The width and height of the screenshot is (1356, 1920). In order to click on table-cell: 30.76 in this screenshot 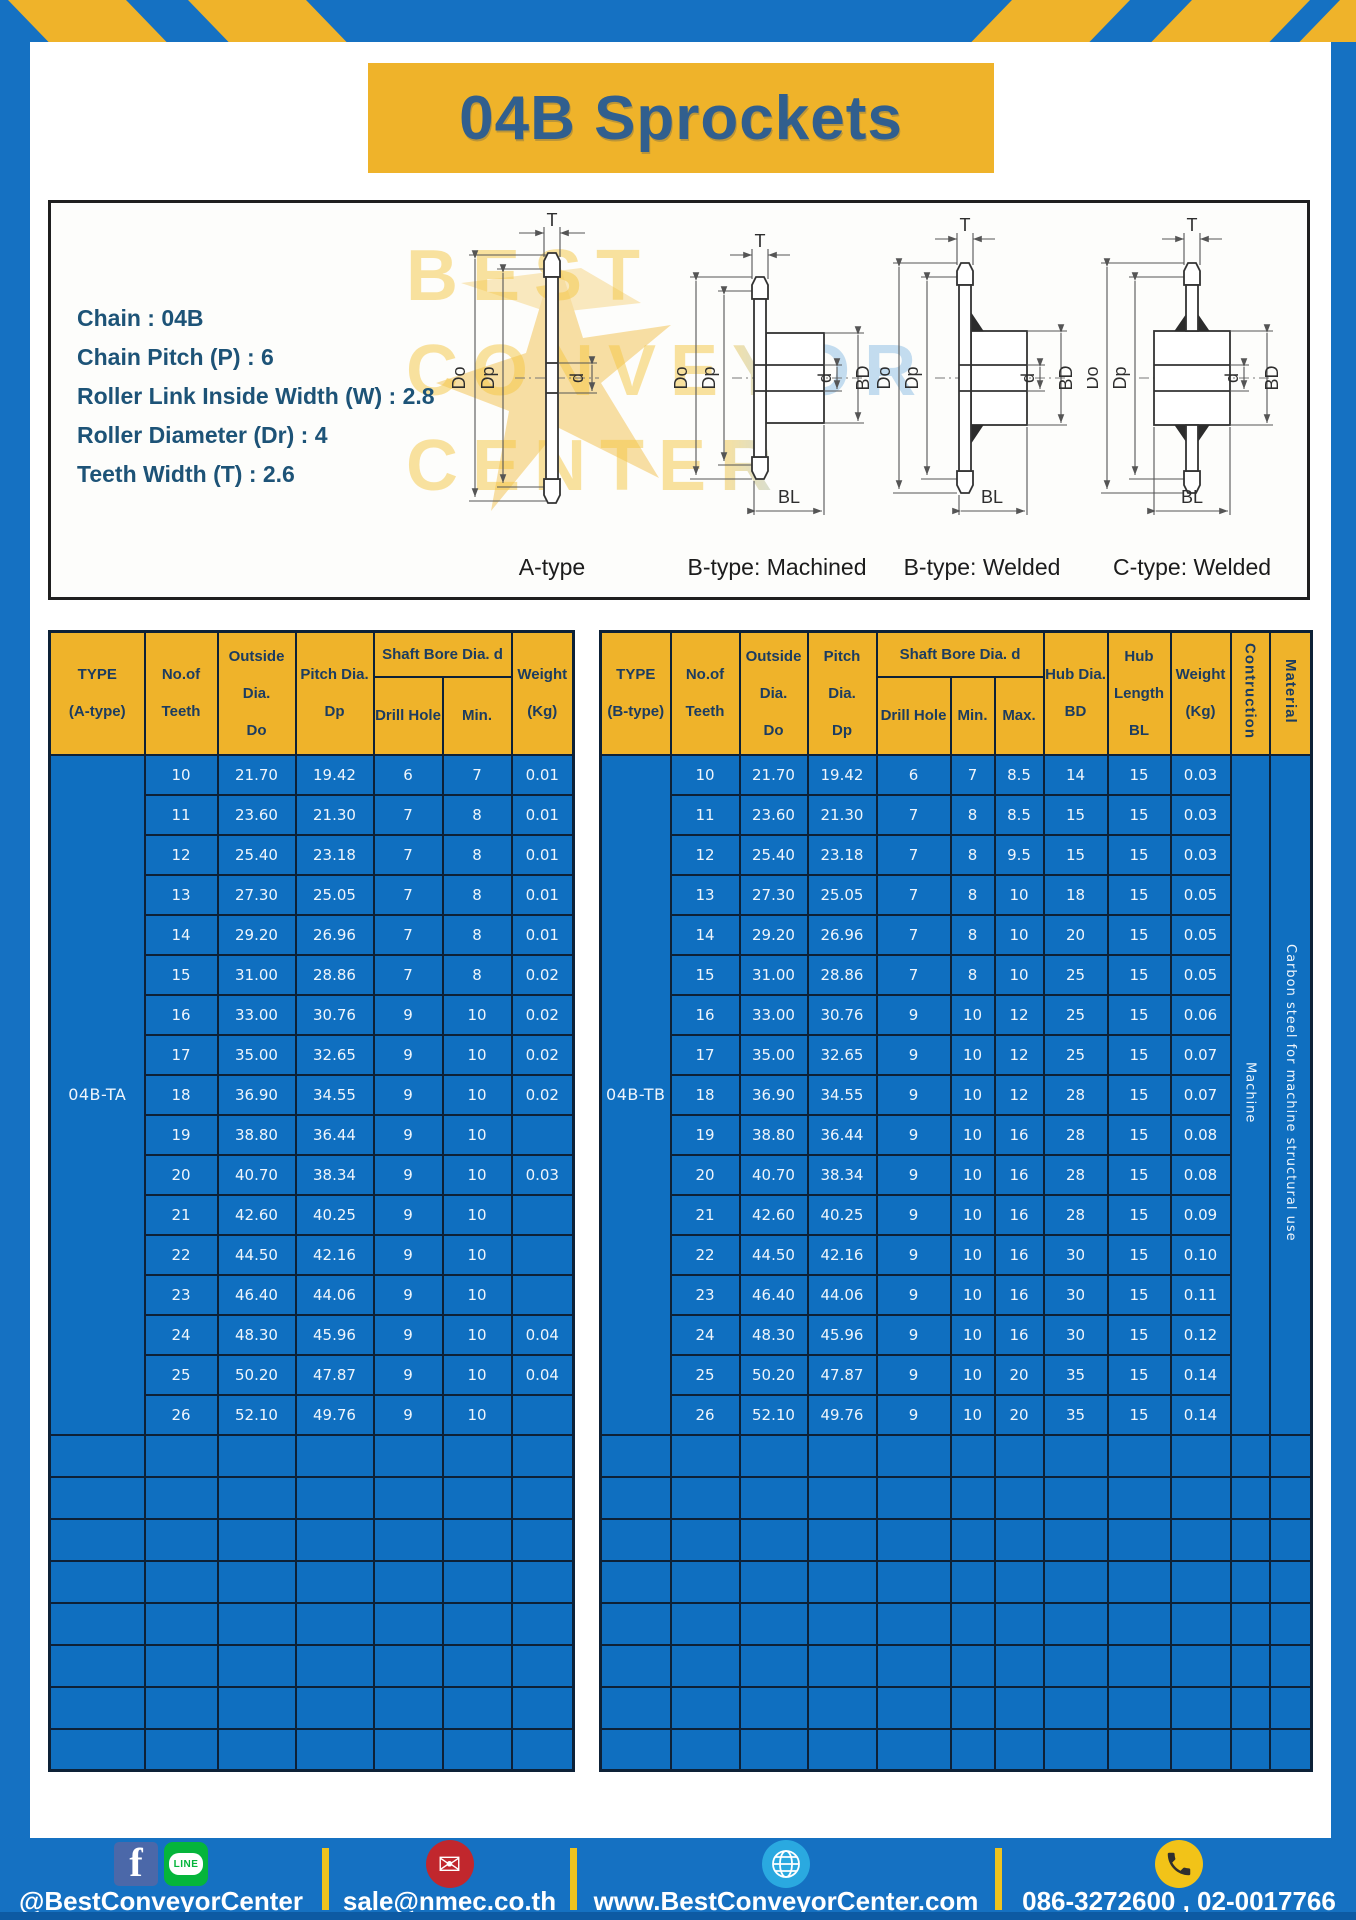, I will do `click(842, 1014)`.